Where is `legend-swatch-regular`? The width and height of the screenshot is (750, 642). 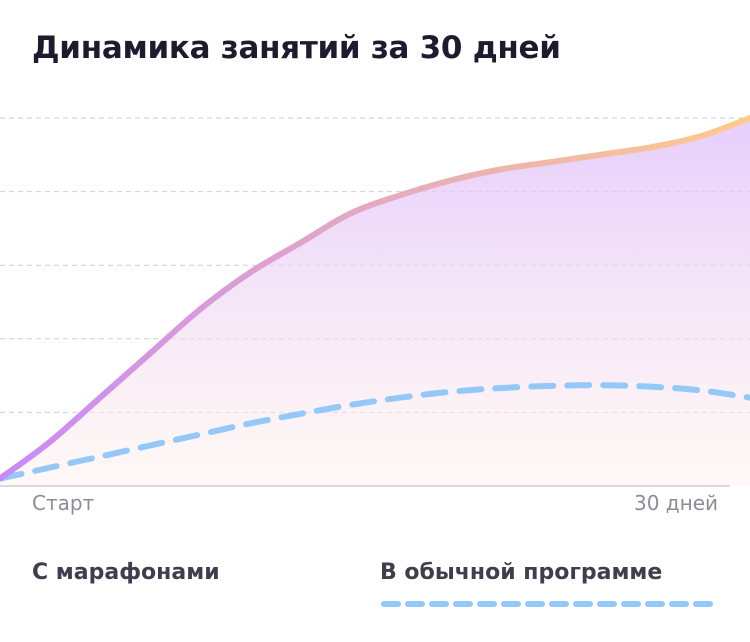 legend-swatch-regular is located at coordinates (549, 604).